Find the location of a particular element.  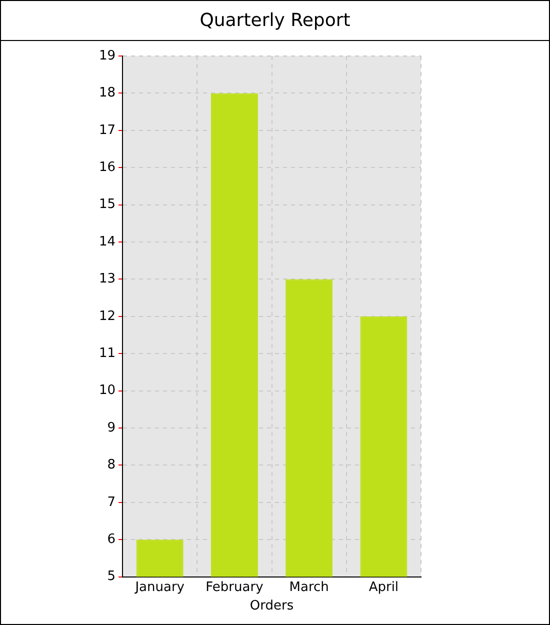

y-tick-label: 16 is located at coordinates (107, 167).